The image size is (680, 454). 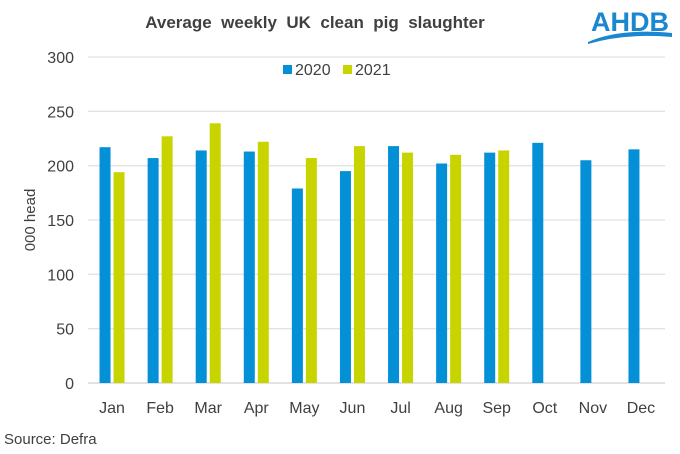 I want to click on y-tick-label: 100, so click(x=60, y=275).